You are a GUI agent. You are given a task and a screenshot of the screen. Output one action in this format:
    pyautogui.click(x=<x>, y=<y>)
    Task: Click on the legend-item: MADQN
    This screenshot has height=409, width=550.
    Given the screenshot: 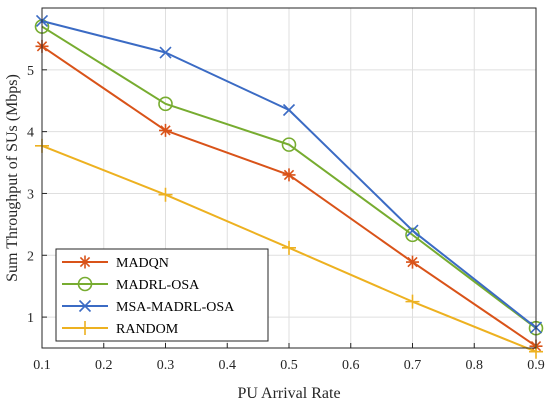 What is the action you would take?
    pyautogui.click(x=115, y=263)
    